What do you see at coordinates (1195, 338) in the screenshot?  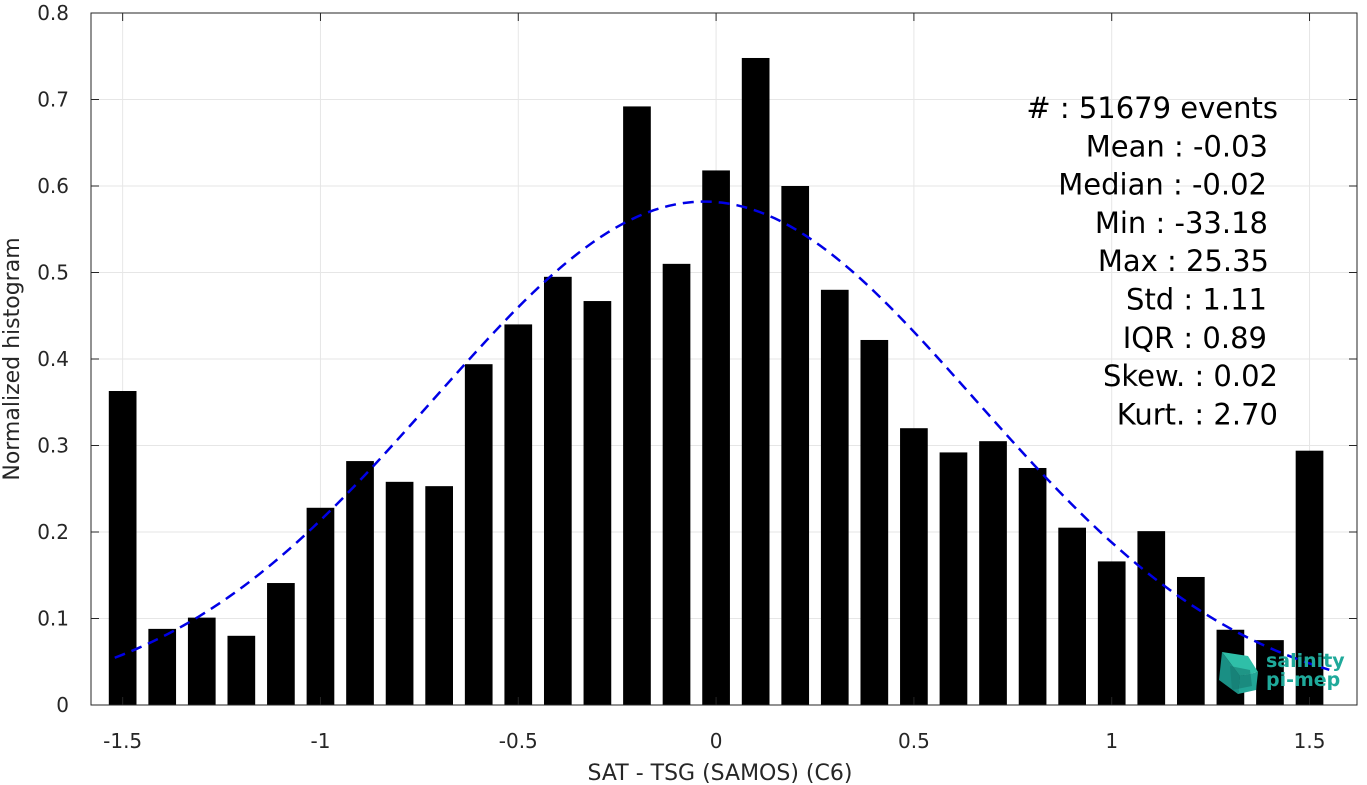 I see `stat-line-6: IQR : 0.89` at bounding box center [1195, 338].